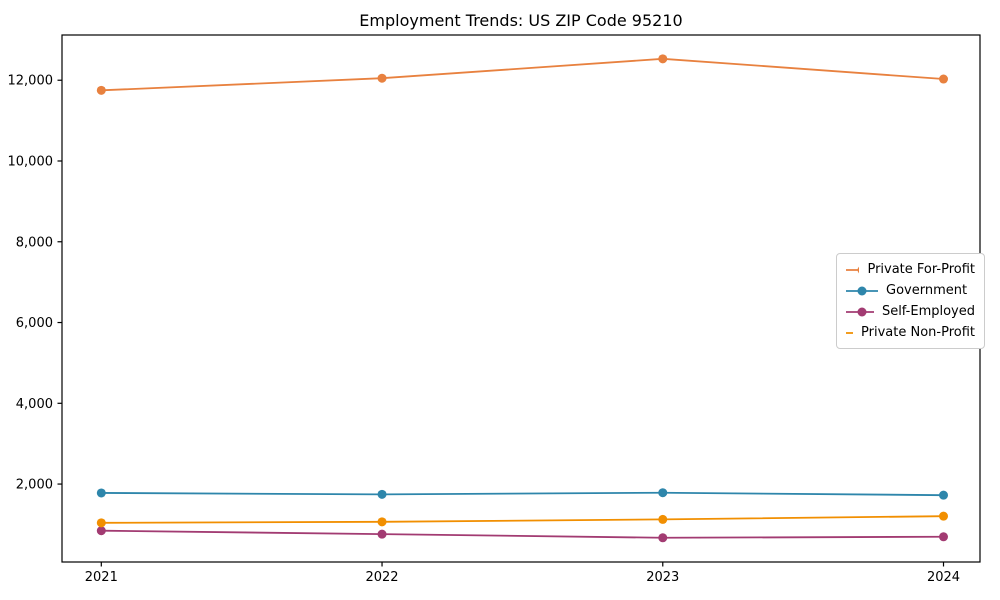 Image resolution: width=1000 pixels, height=600 pixels. I want to click on x-tick-label: 2022, so click(381, 577).